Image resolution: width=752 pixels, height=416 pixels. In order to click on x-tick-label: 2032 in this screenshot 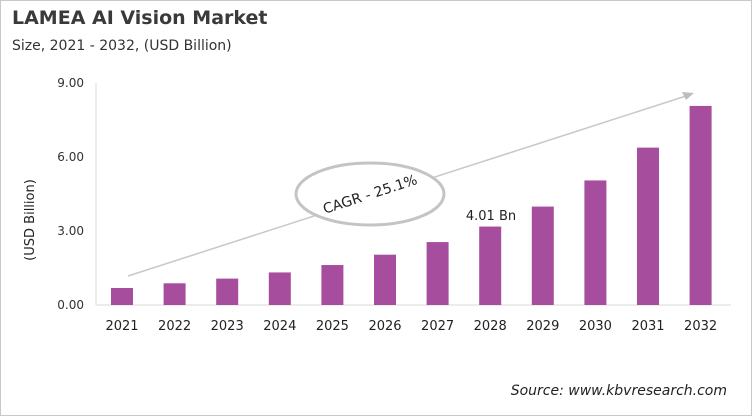, I will do `click(700, 326)`.